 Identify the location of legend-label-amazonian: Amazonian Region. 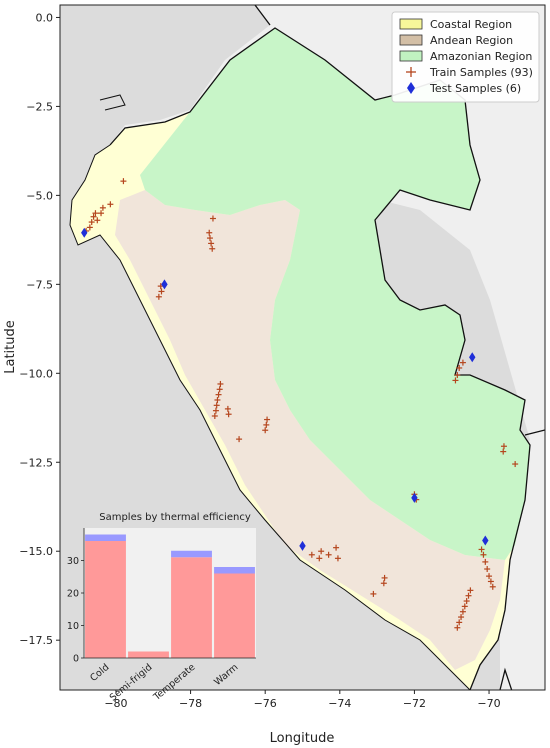
(481, 56).